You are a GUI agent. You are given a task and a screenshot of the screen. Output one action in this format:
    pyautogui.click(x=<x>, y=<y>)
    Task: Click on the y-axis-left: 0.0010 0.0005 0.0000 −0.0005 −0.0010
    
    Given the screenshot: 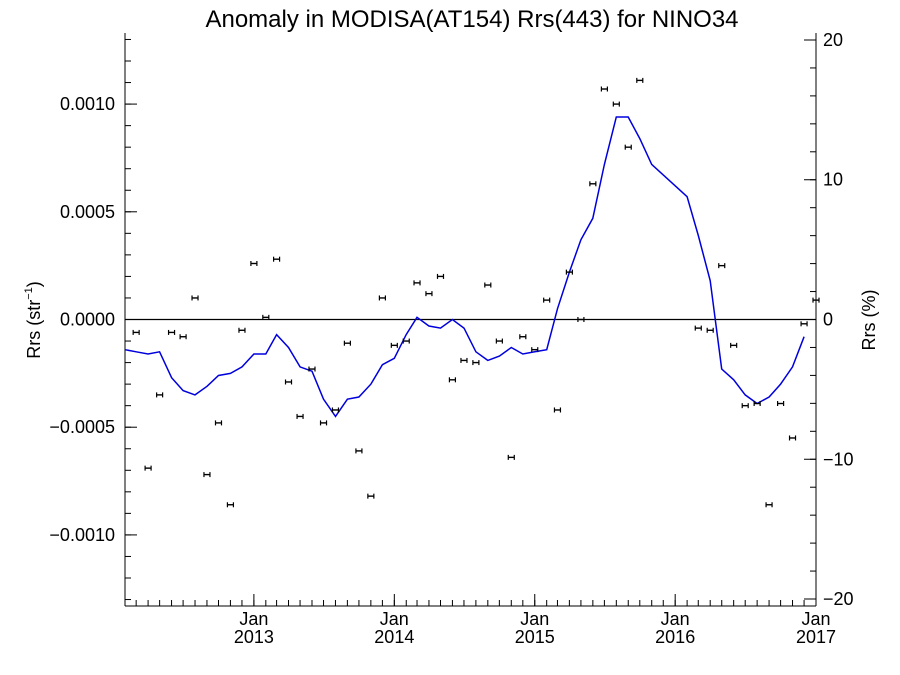 What is the action you would take?
    pyautogui.click(x=93, y=319)
    